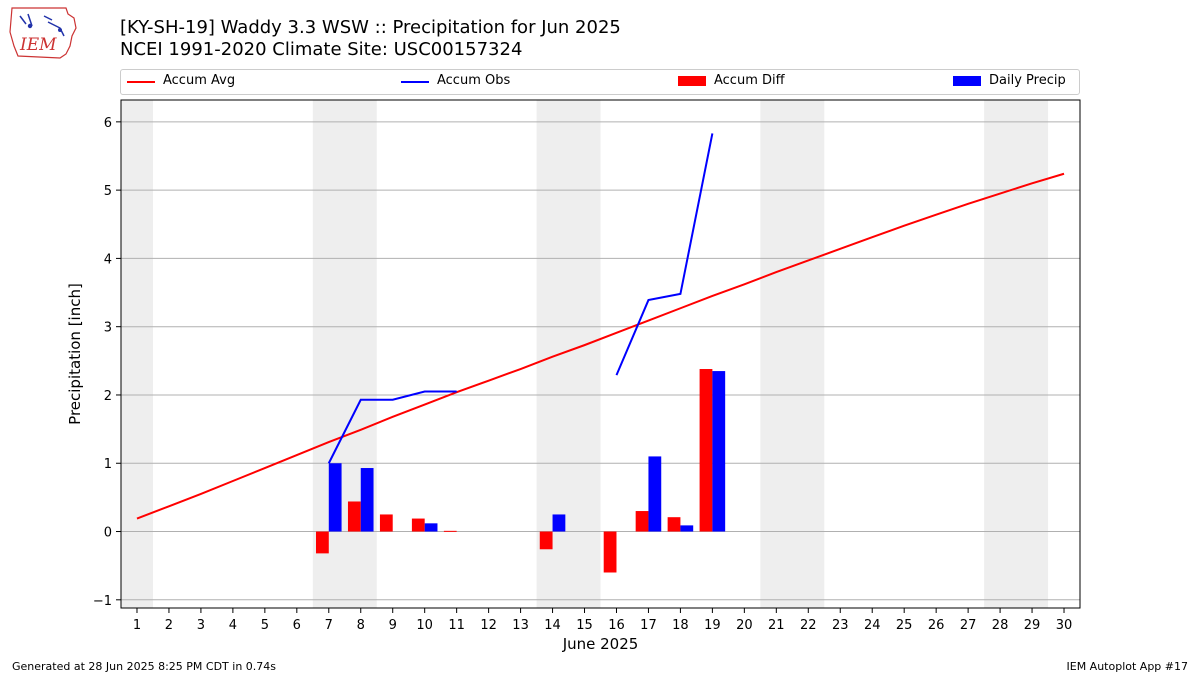  Describe the element at coordinates (967, 81) in the screenshot. I see `legend-swatch-daily-precip` at that location.